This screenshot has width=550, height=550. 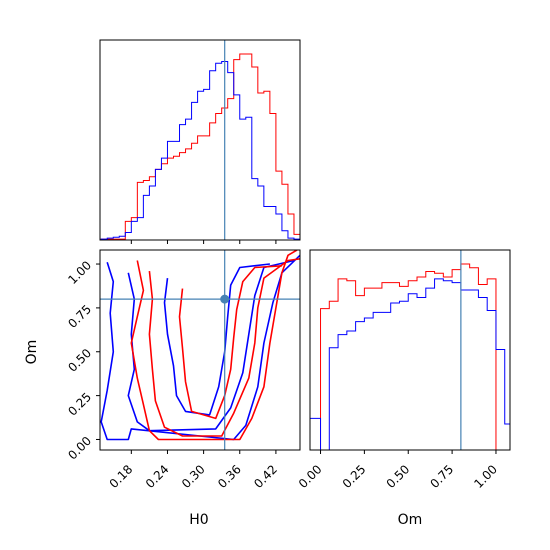 I want to click on x-axis-label-om: Om, so click(x=410, y=520).